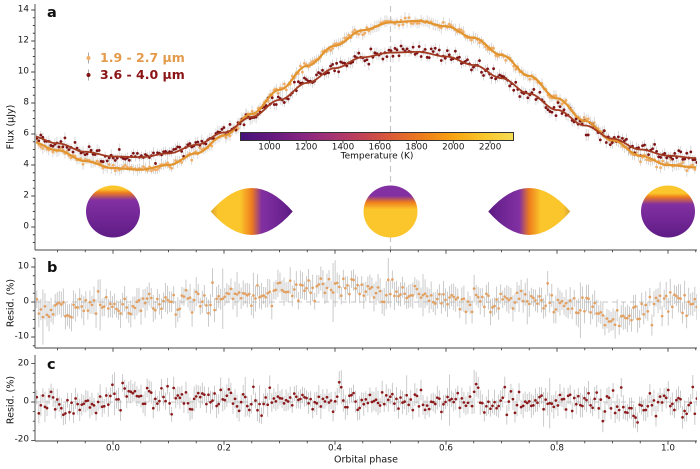 The image size is (700, 469). What do you see at coordinates (379, 147) in the screenshot?
I see `colorbar-tick-label: 1600` at bounding box center [379, 147].